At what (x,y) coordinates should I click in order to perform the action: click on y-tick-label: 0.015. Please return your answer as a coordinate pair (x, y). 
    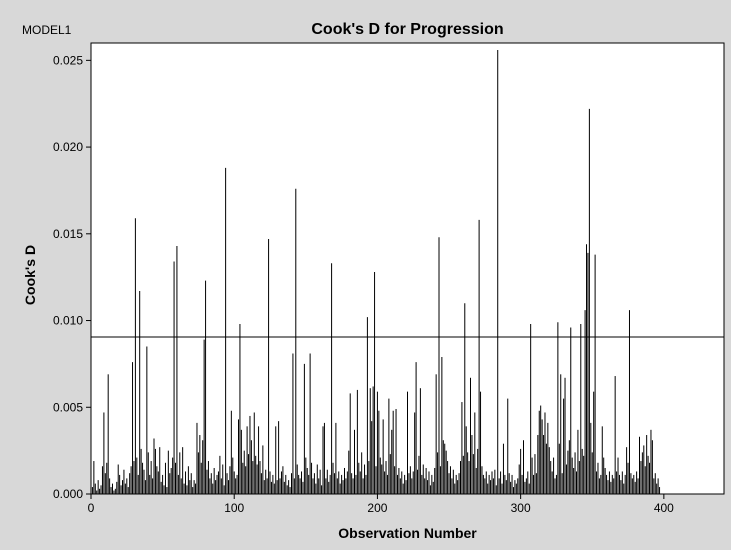
    Looking at the image, I should click on (68, 234).